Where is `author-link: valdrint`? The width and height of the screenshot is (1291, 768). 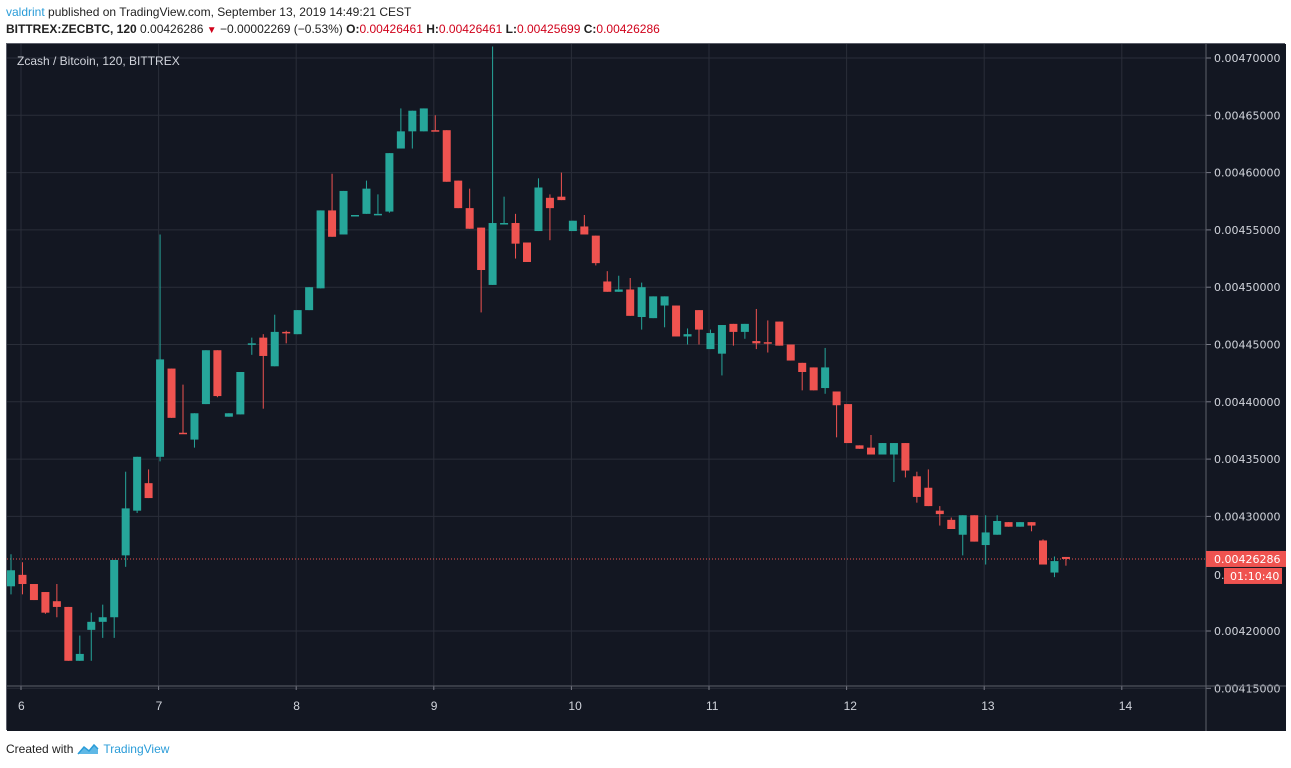
author-link: valdrint is located at coordinates (25, 12).